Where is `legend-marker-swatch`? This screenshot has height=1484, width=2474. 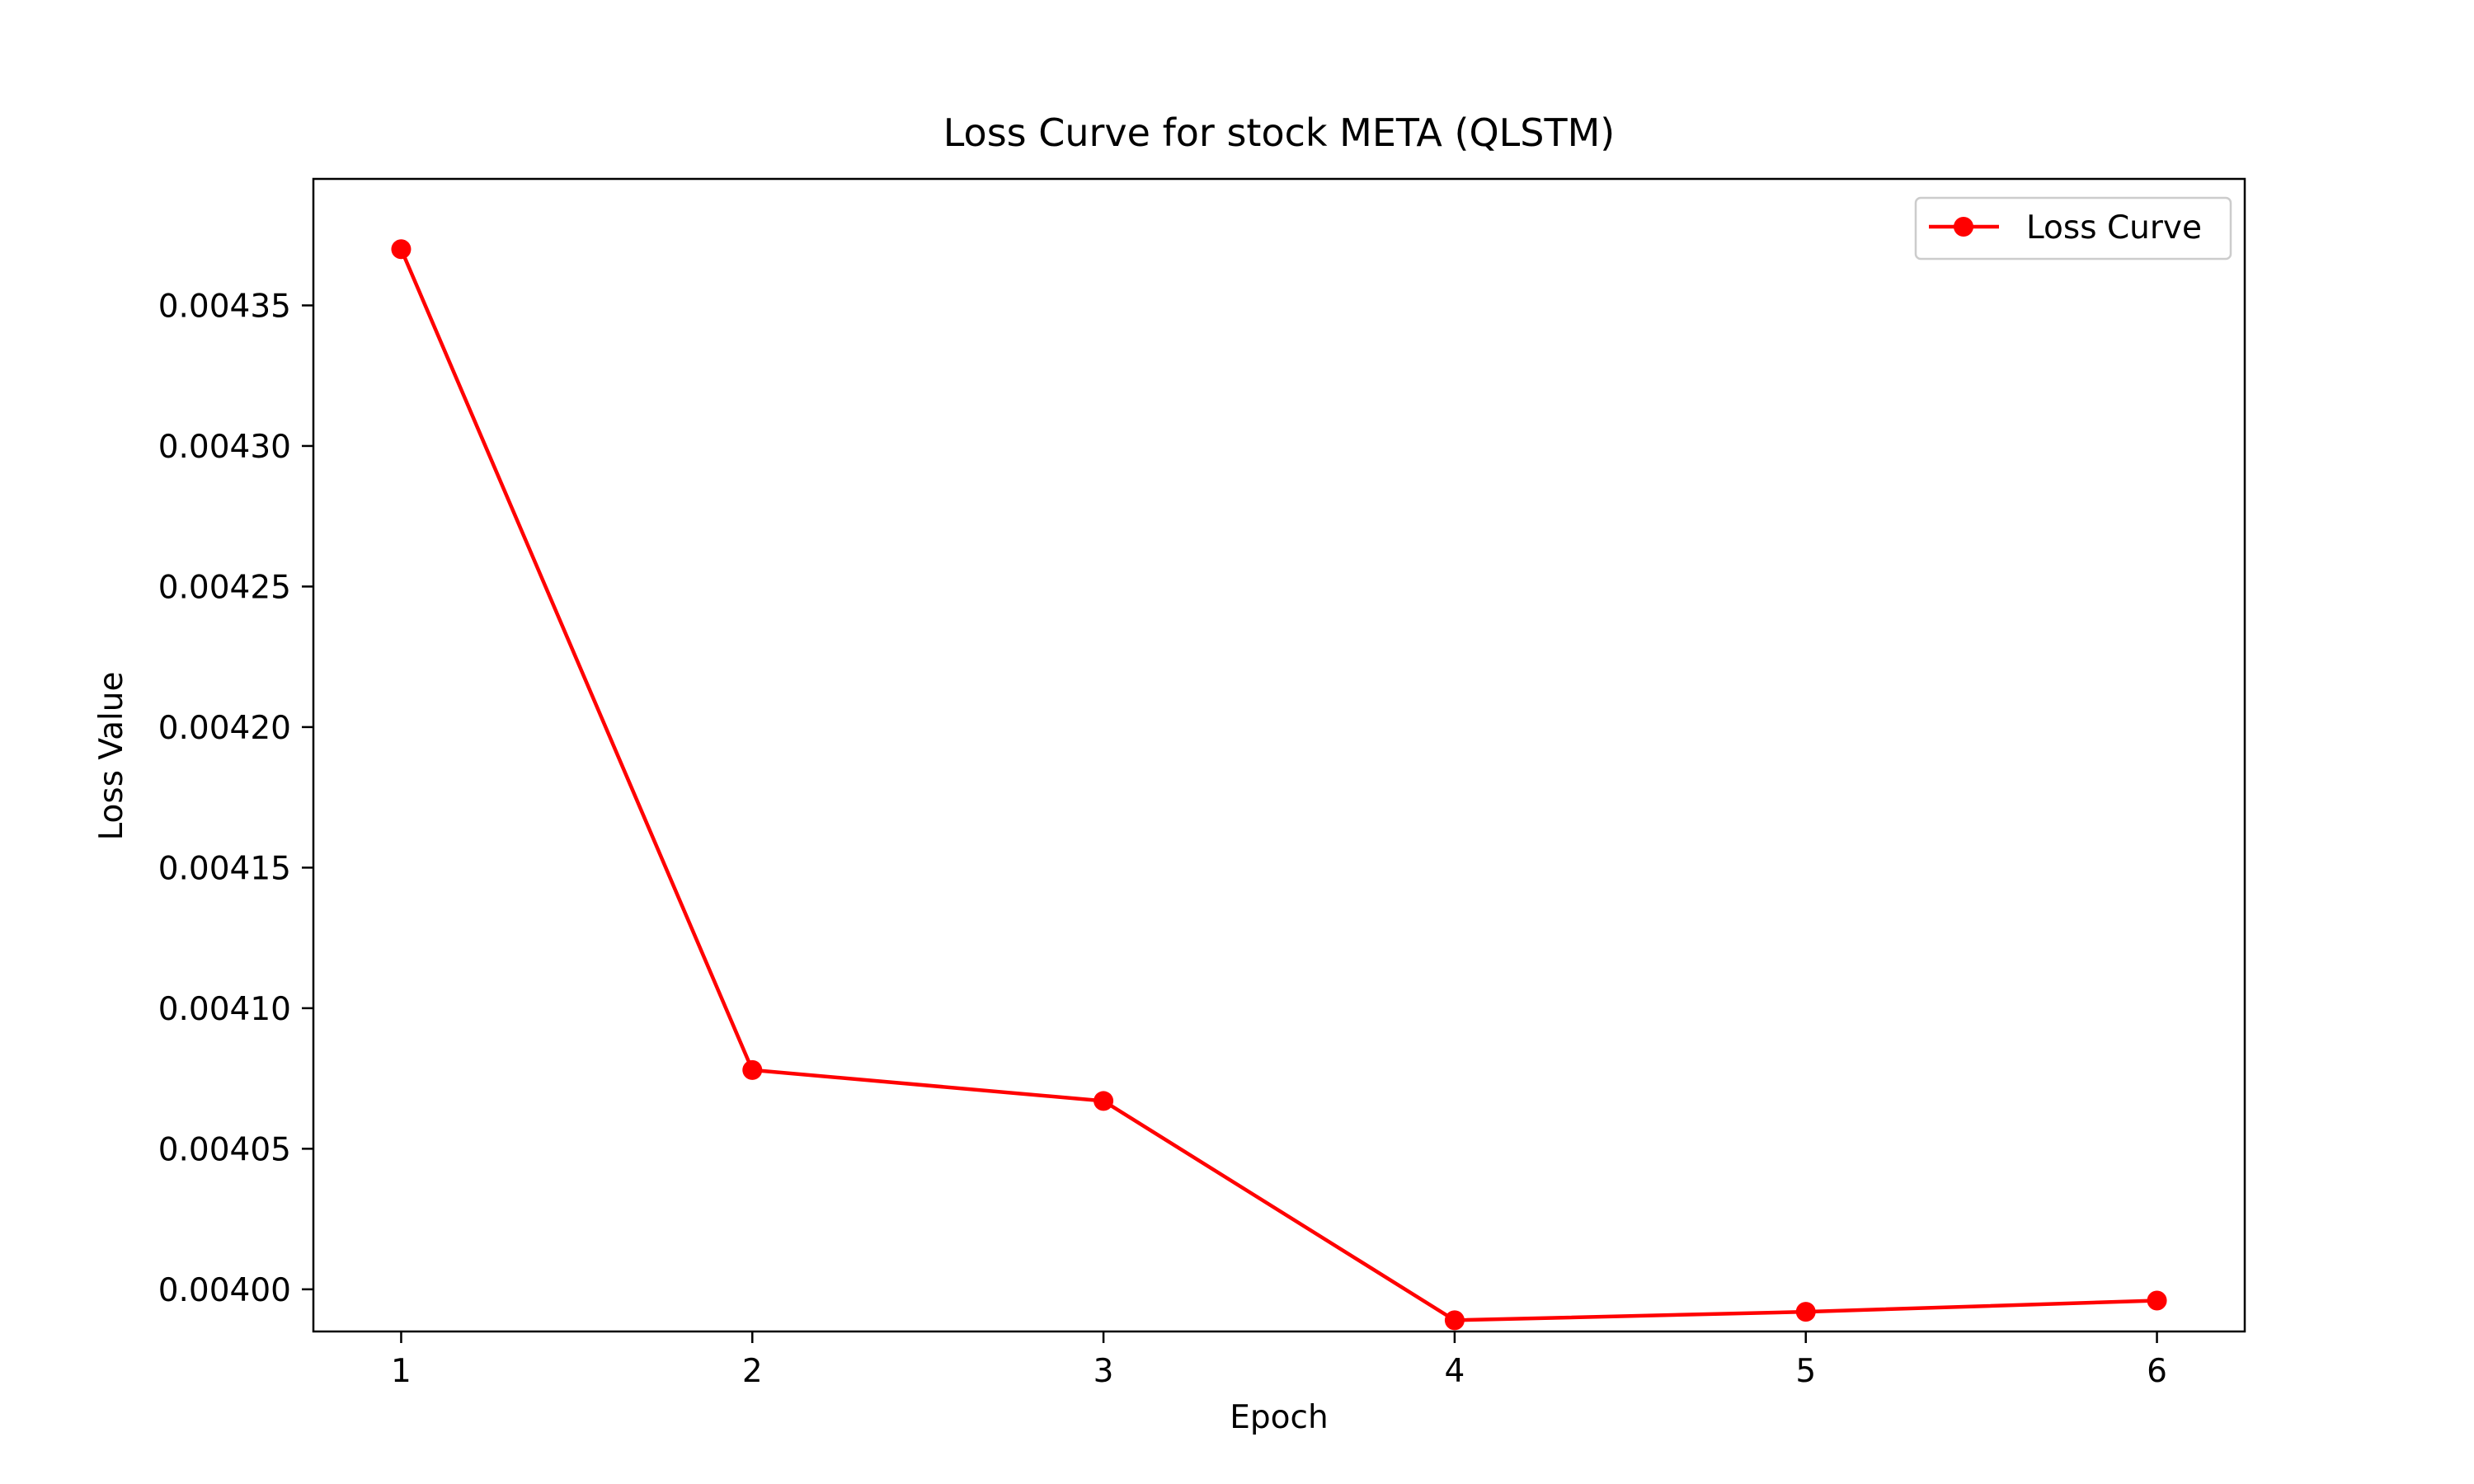
legend-marker-swatch is located at coordinates (1963, 227).